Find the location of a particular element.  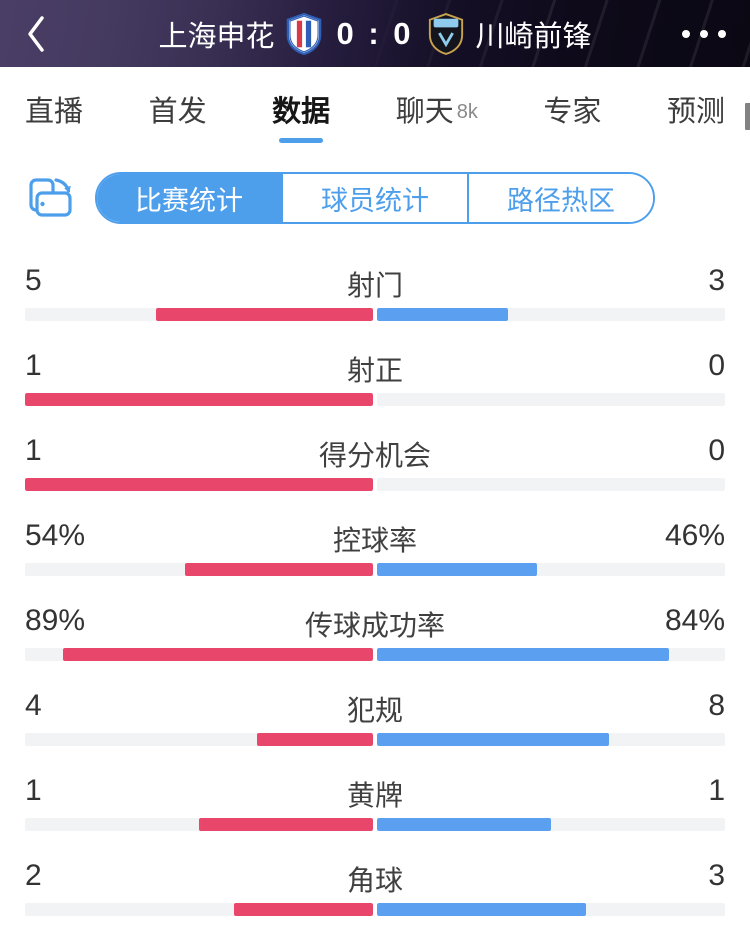

tab-label: 直播 is located at coordinates (54, 111).